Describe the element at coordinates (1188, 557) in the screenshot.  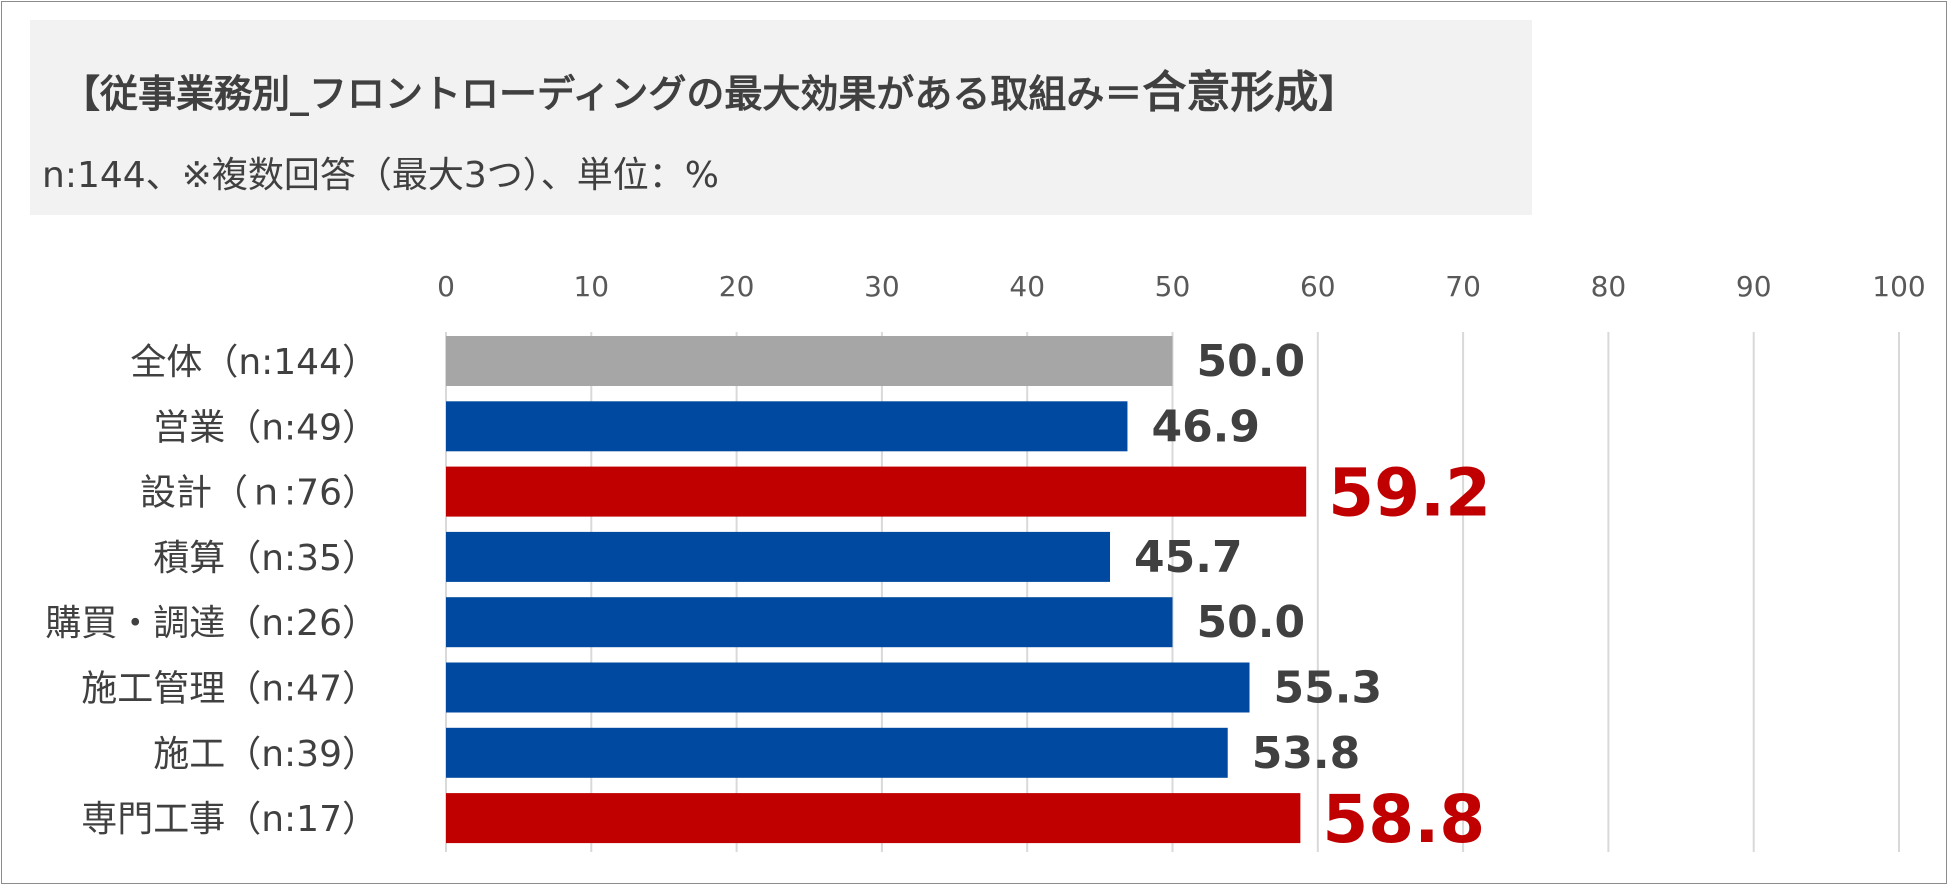
I see `value-label-3: 45.7` at that location.